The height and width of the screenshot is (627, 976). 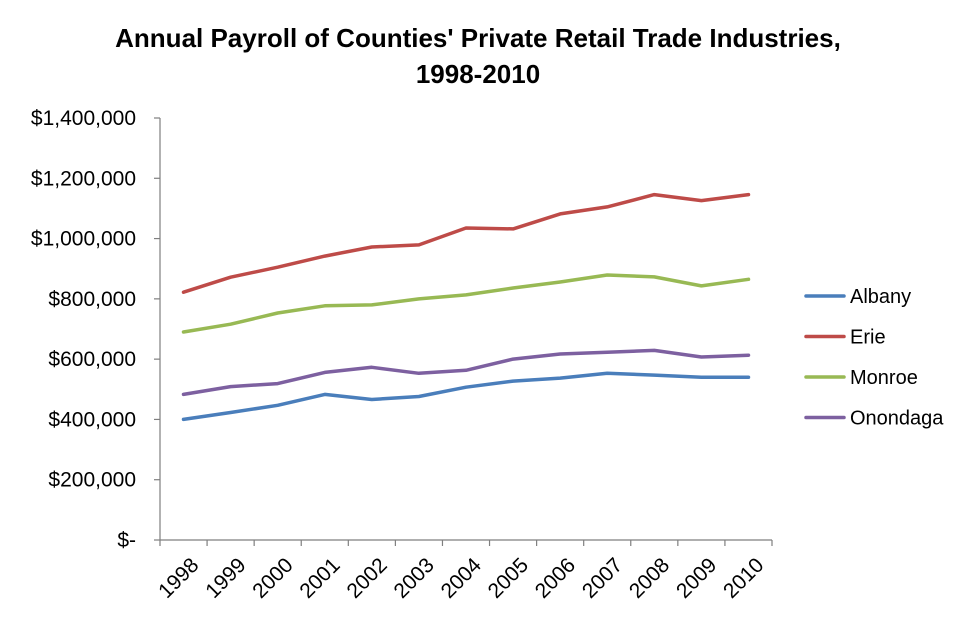 I want to click on y-tick-label: $800,000, so click(x=92, y=299).